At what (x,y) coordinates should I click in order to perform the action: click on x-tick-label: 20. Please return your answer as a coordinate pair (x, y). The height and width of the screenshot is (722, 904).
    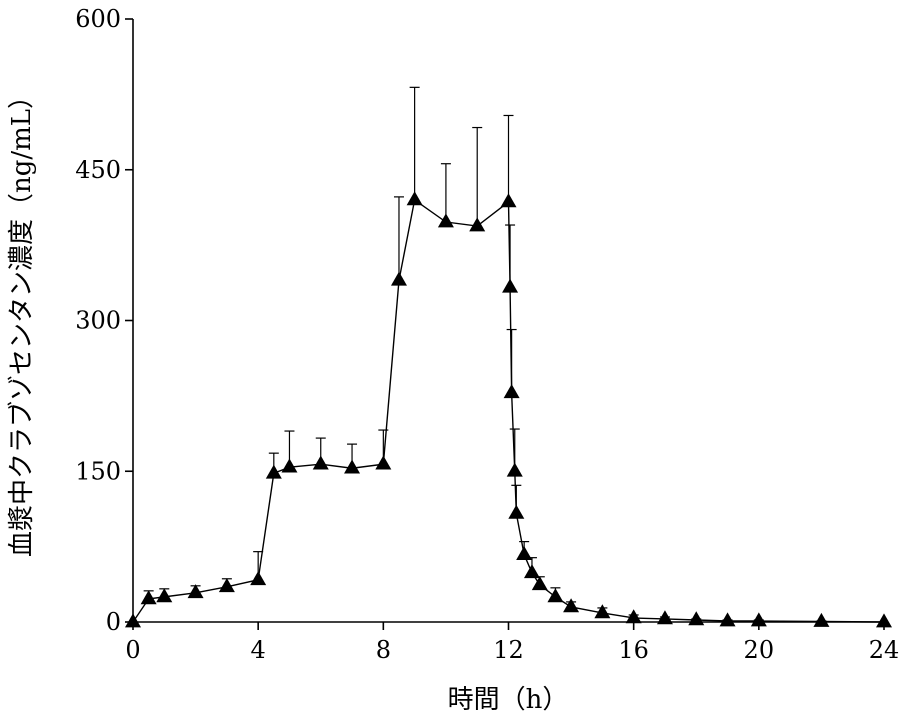
    Looking at the image, I should click on (759, 650).